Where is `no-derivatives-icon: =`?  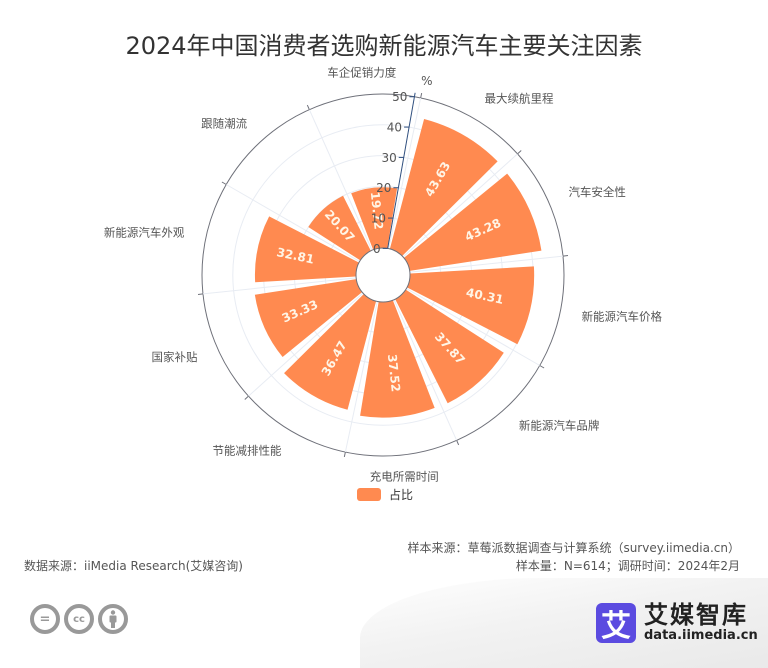 no-derivatives-icon: = is located at coordinates (45, 619).